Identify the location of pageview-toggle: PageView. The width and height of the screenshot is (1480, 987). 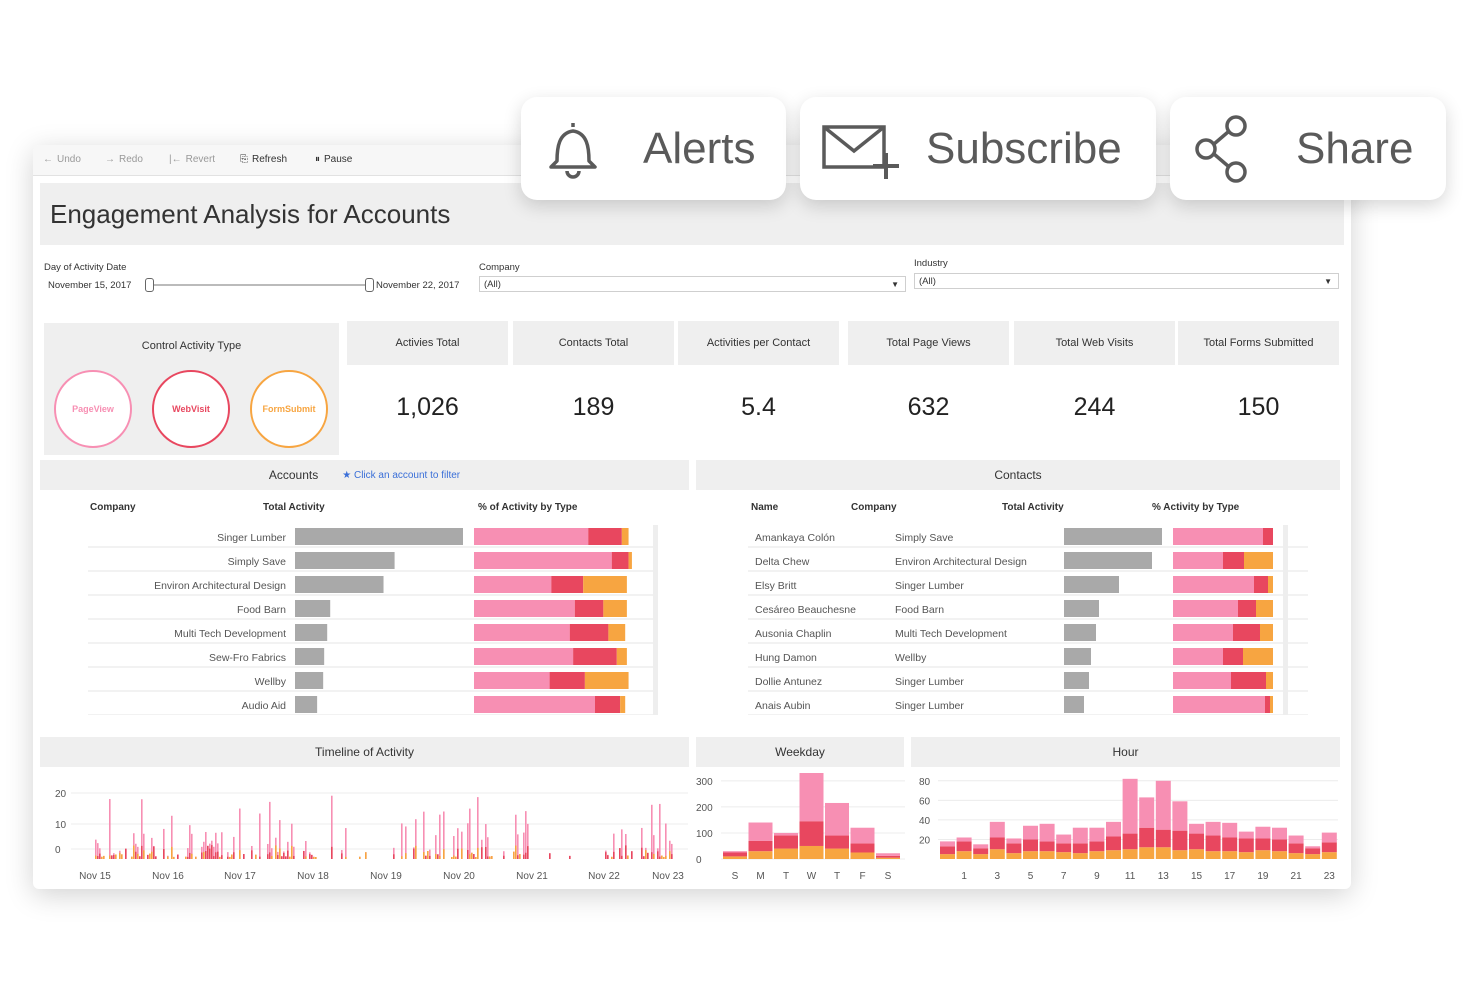
(93, 409).